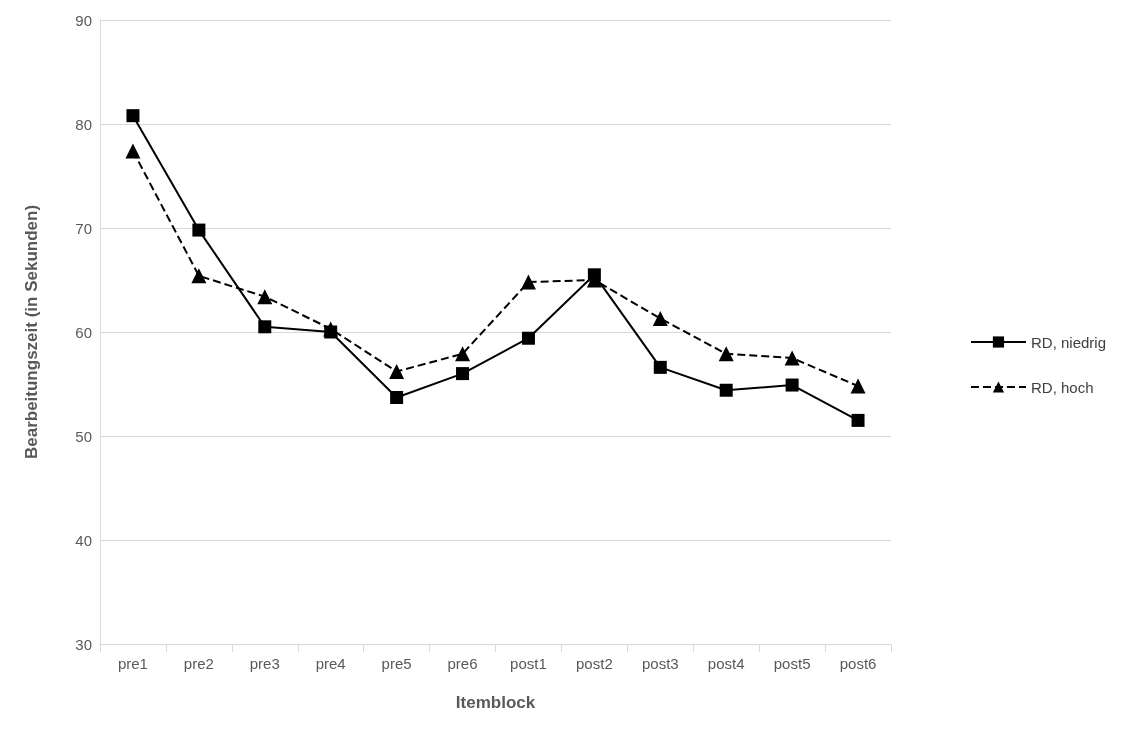 The image size is (1121, 729). I want to click on x-tick-label: pre4, so click(330, 663).